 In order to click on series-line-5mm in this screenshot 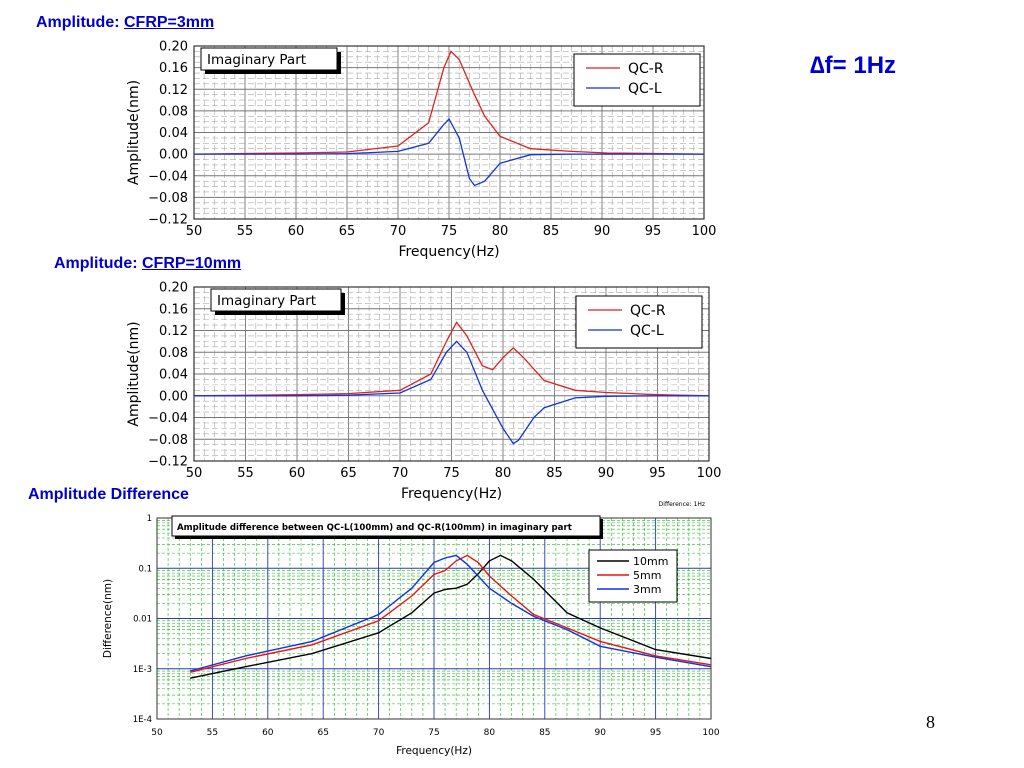, I will do `click(451, 613)`.